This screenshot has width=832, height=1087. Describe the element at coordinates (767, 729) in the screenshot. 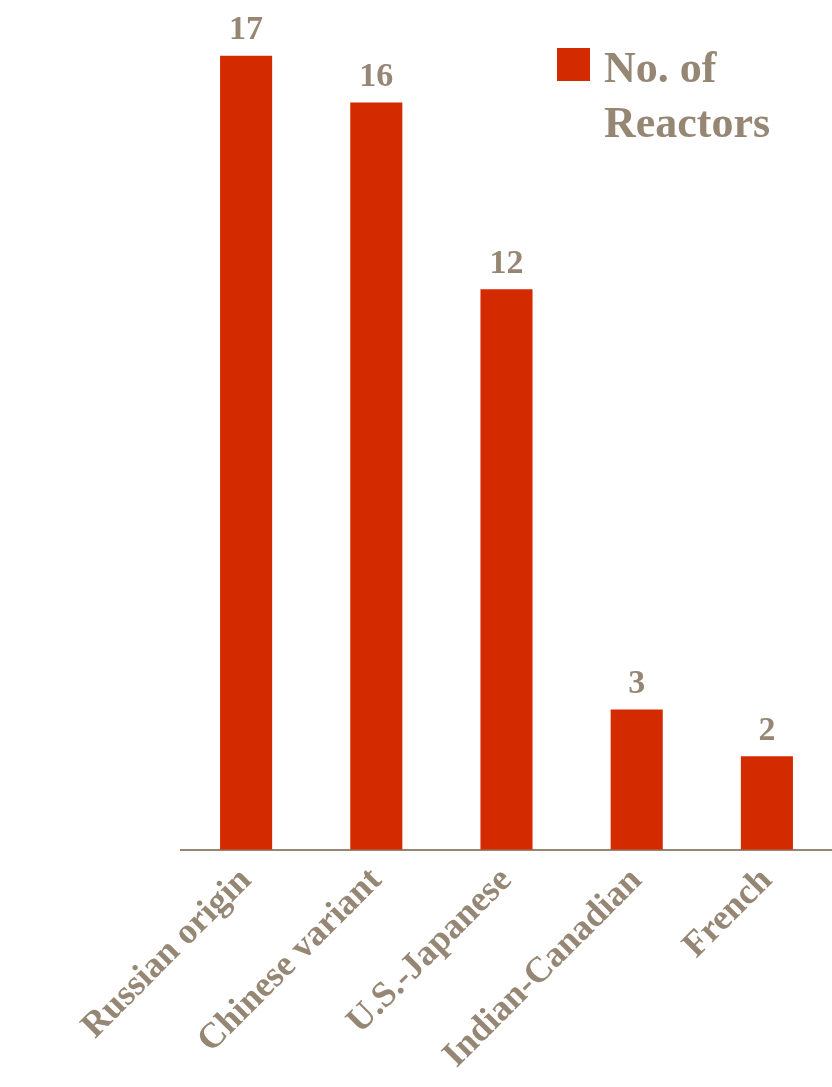

I see `data-label: 2` at that location.